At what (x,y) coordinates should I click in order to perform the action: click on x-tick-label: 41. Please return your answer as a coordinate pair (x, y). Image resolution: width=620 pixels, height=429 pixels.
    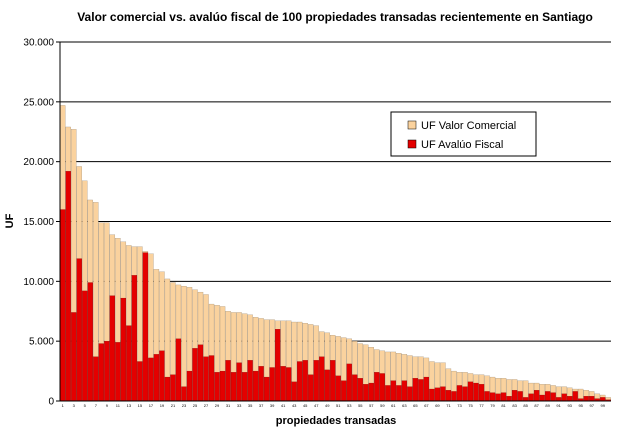
    Looking at the image, I should click on (283, 405).